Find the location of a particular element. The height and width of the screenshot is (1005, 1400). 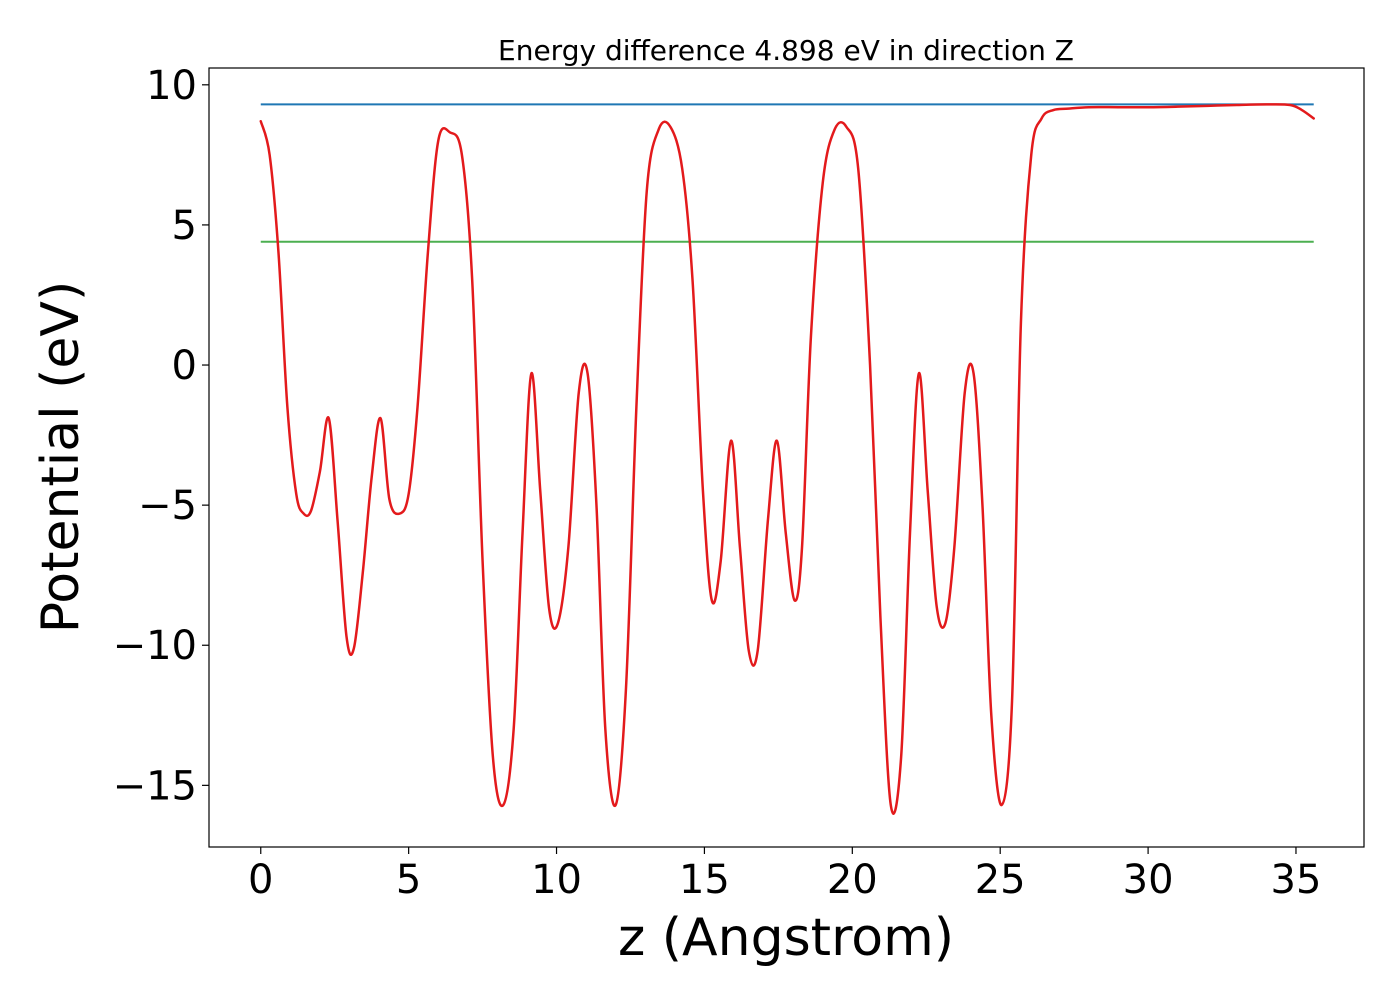

y-tick-label: 5 is located at coordinates (184, 226).